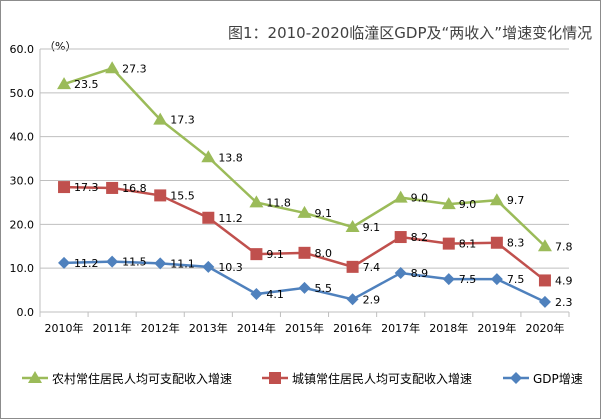 The width and height of the screenshot is (601, 419). I want to click on x-tick-label: 2018年, so click(448, 328).